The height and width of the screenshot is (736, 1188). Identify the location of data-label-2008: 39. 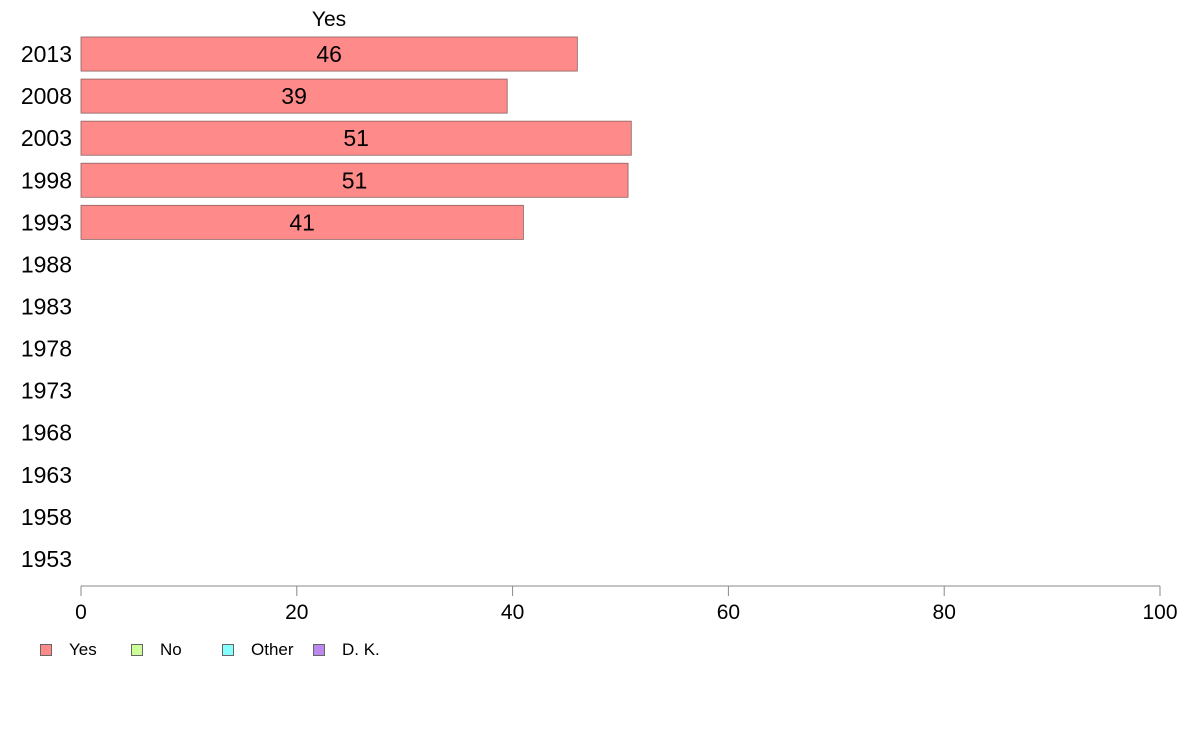
(294, 96).